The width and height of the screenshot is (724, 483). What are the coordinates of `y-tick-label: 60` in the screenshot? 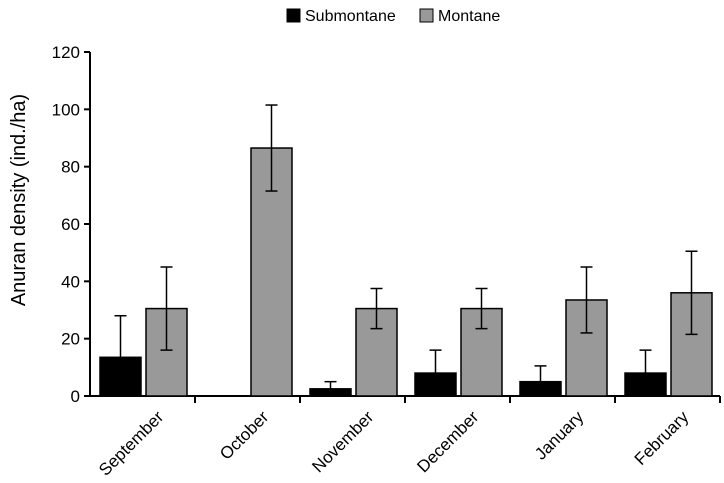 It's located at (70, 224).